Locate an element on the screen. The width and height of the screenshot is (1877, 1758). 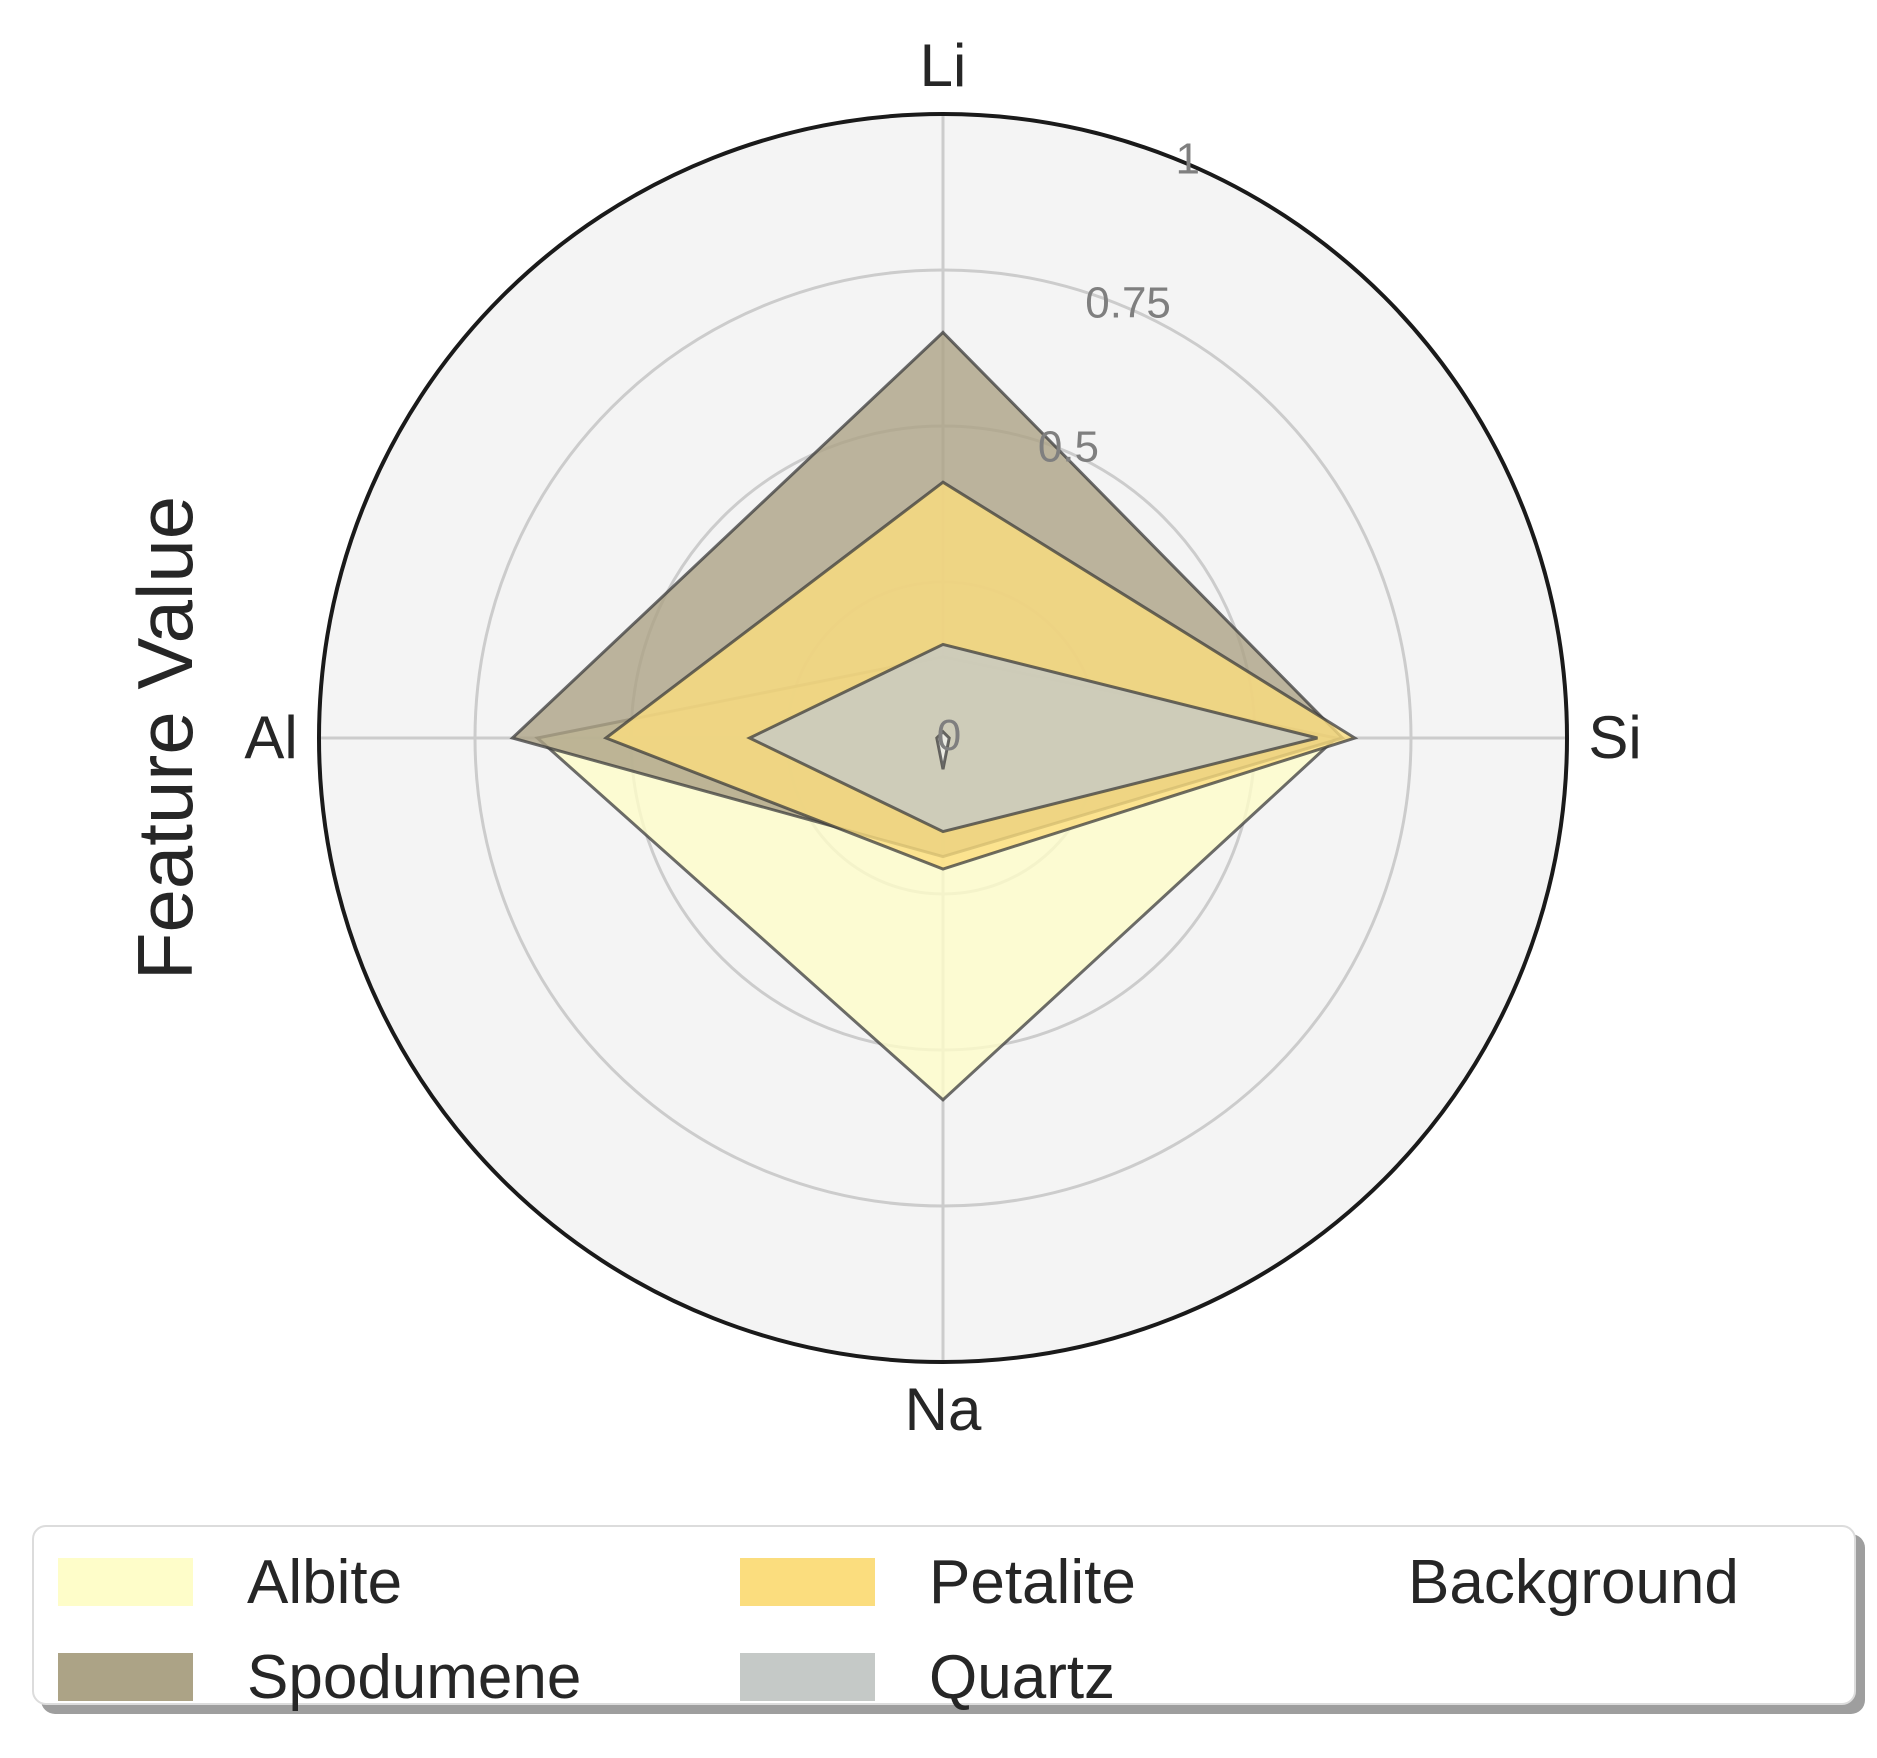
axis-label-si: Si is located at coordinates (1614, 737).